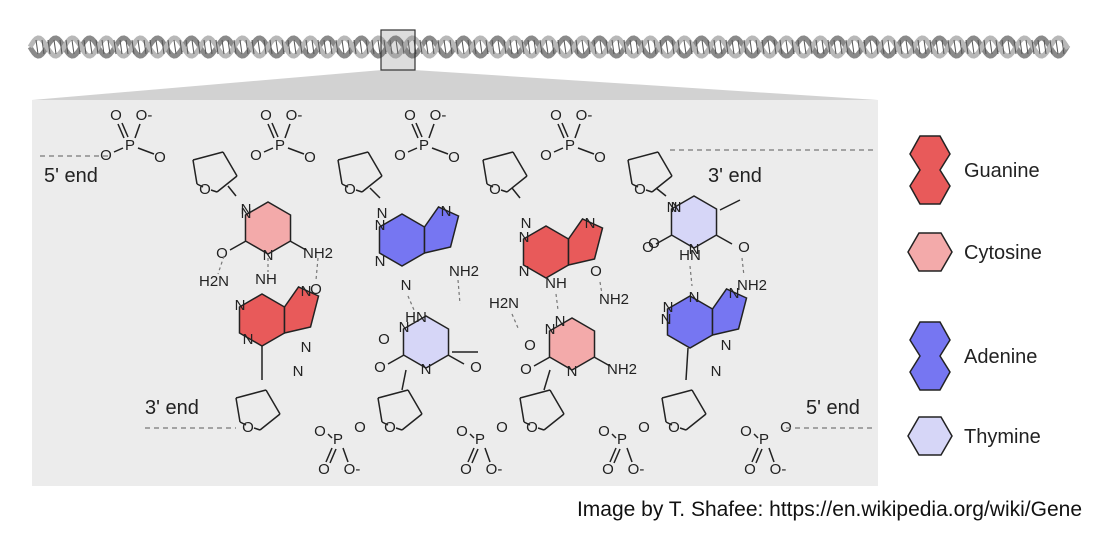 This screenshot has height=550, width=1110. I want to click on zoom-box, so click(398, 50).